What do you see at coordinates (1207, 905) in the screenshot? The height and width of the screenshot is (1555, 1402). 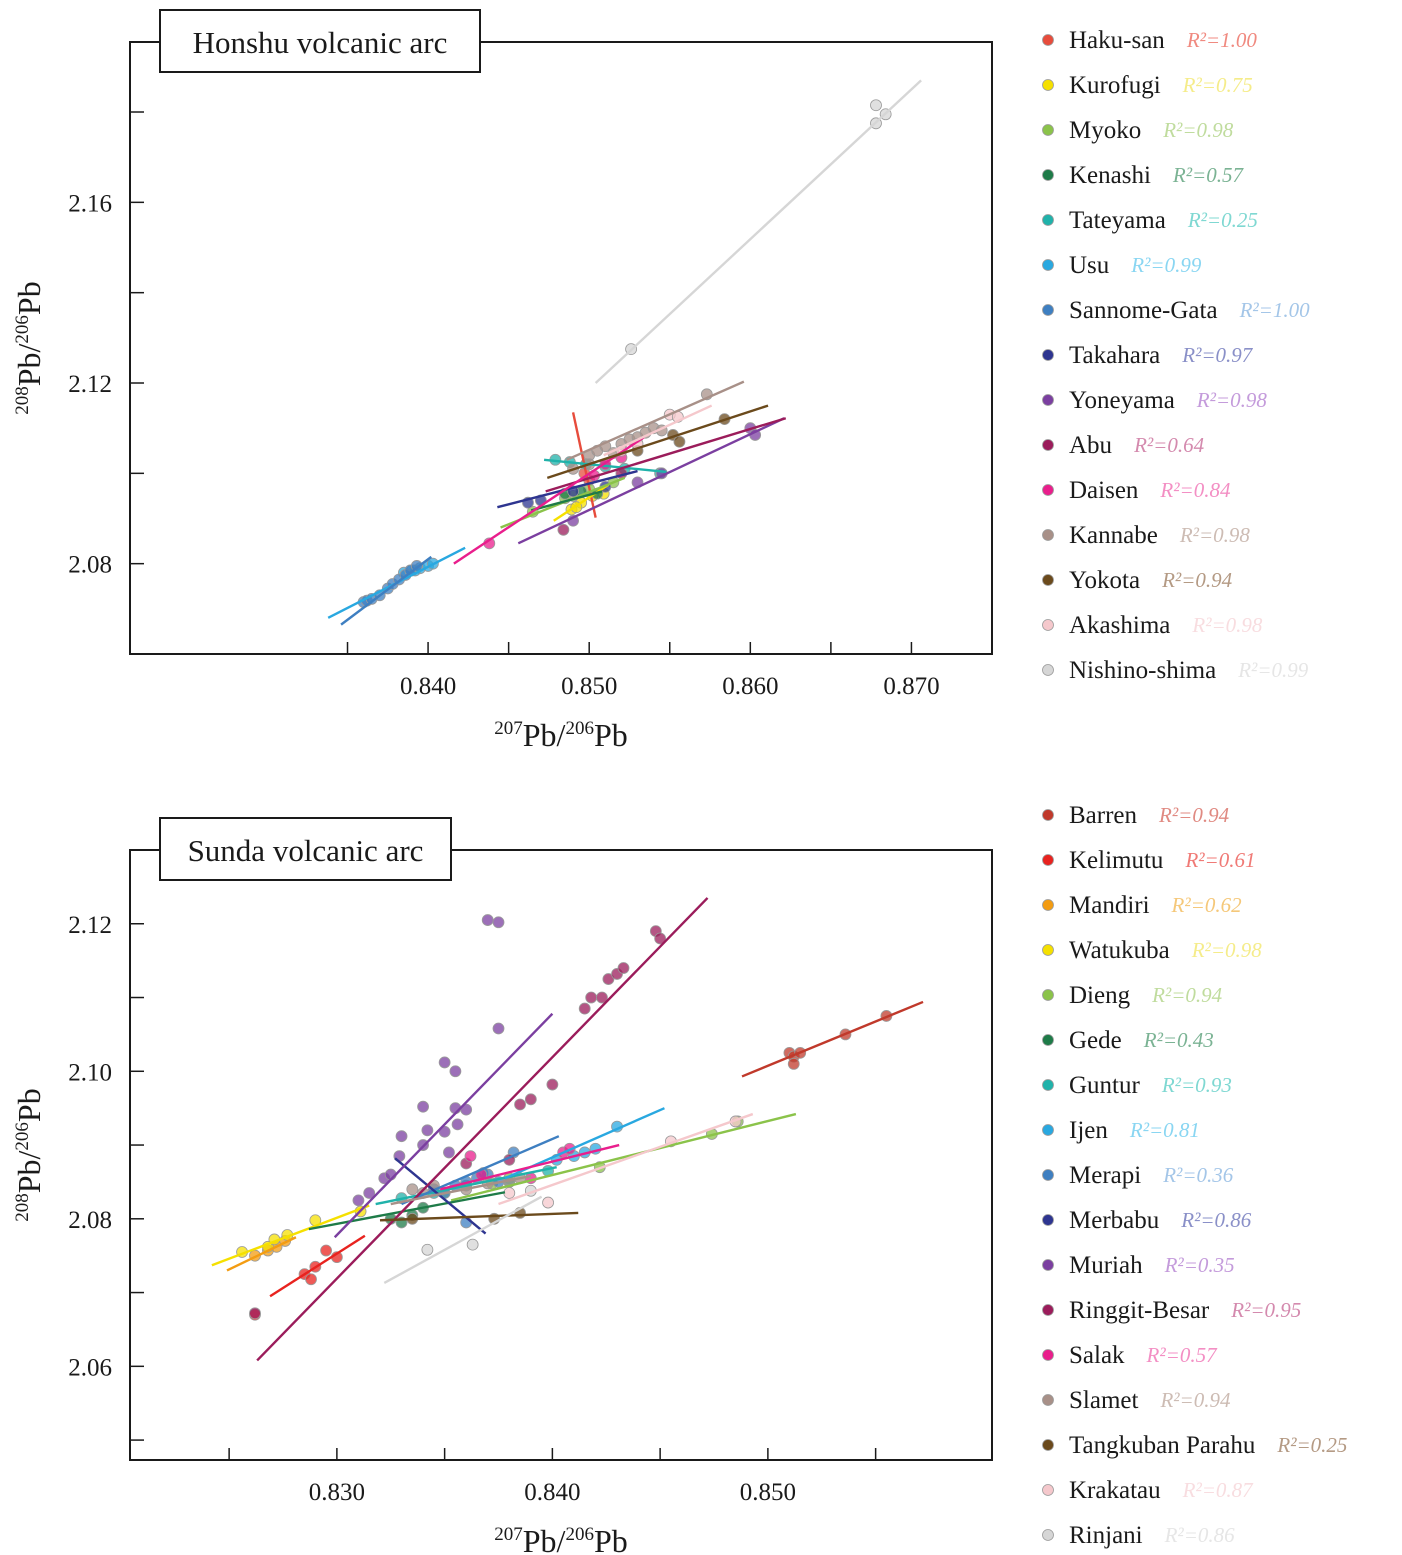 I see `legend-r2-label: R²=0.62` at bounding box center [1207, 905].